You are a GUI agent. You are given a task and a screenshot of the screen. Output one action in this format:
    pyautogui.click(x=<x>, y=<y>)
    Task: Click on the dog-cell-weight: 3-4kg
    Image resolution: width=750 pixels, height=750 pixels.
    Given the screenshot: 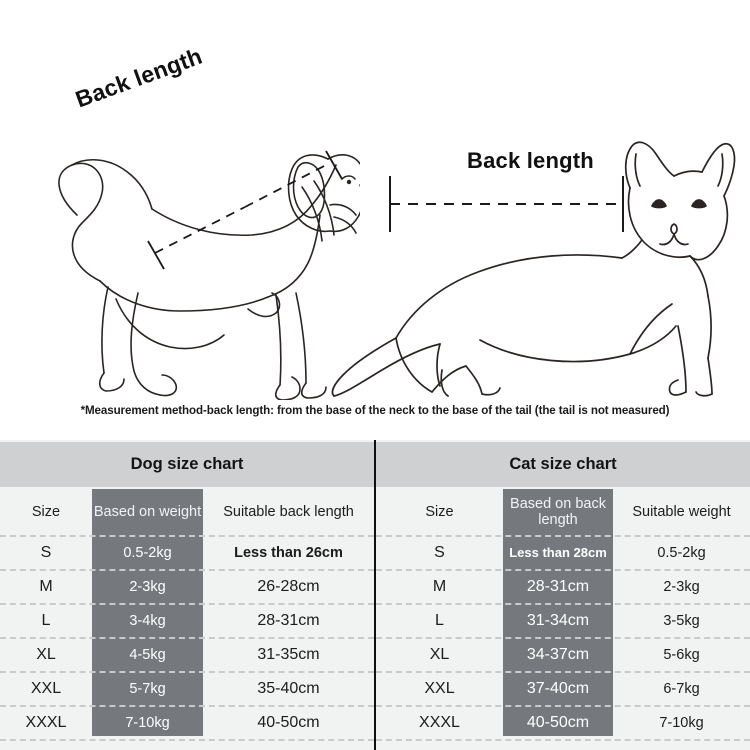 What is the action you would take?
    pyautogui.click(x=147, y=620)
    